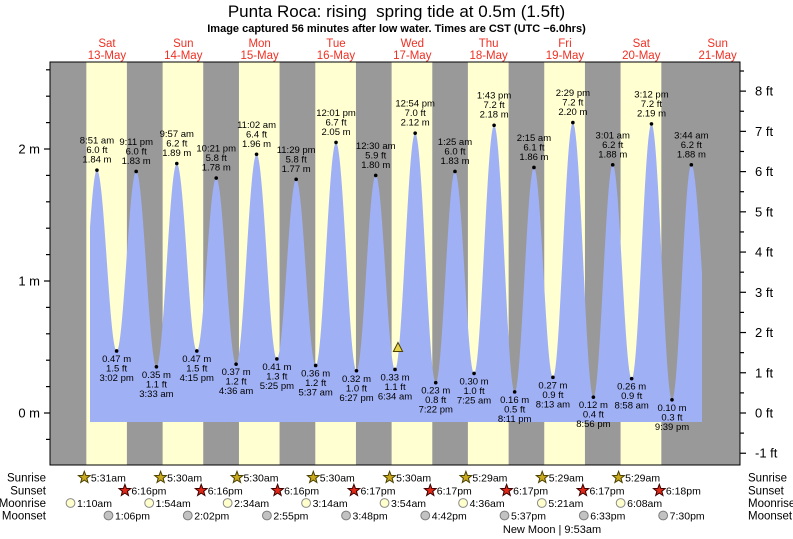 The image size is (793, 539). What do you see at coordinates (236, 391) in the screenshot?
I see `low-tide-label: 4:36 am` at bounding box center [236, 391].